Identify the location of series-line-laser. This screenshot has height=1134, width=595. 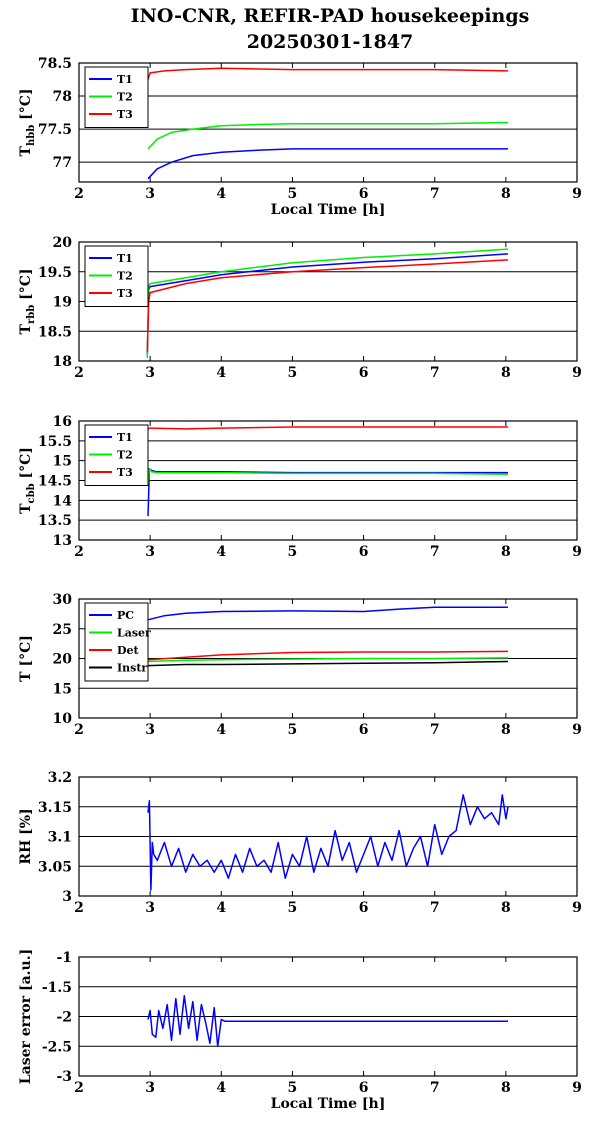
(328, 660).